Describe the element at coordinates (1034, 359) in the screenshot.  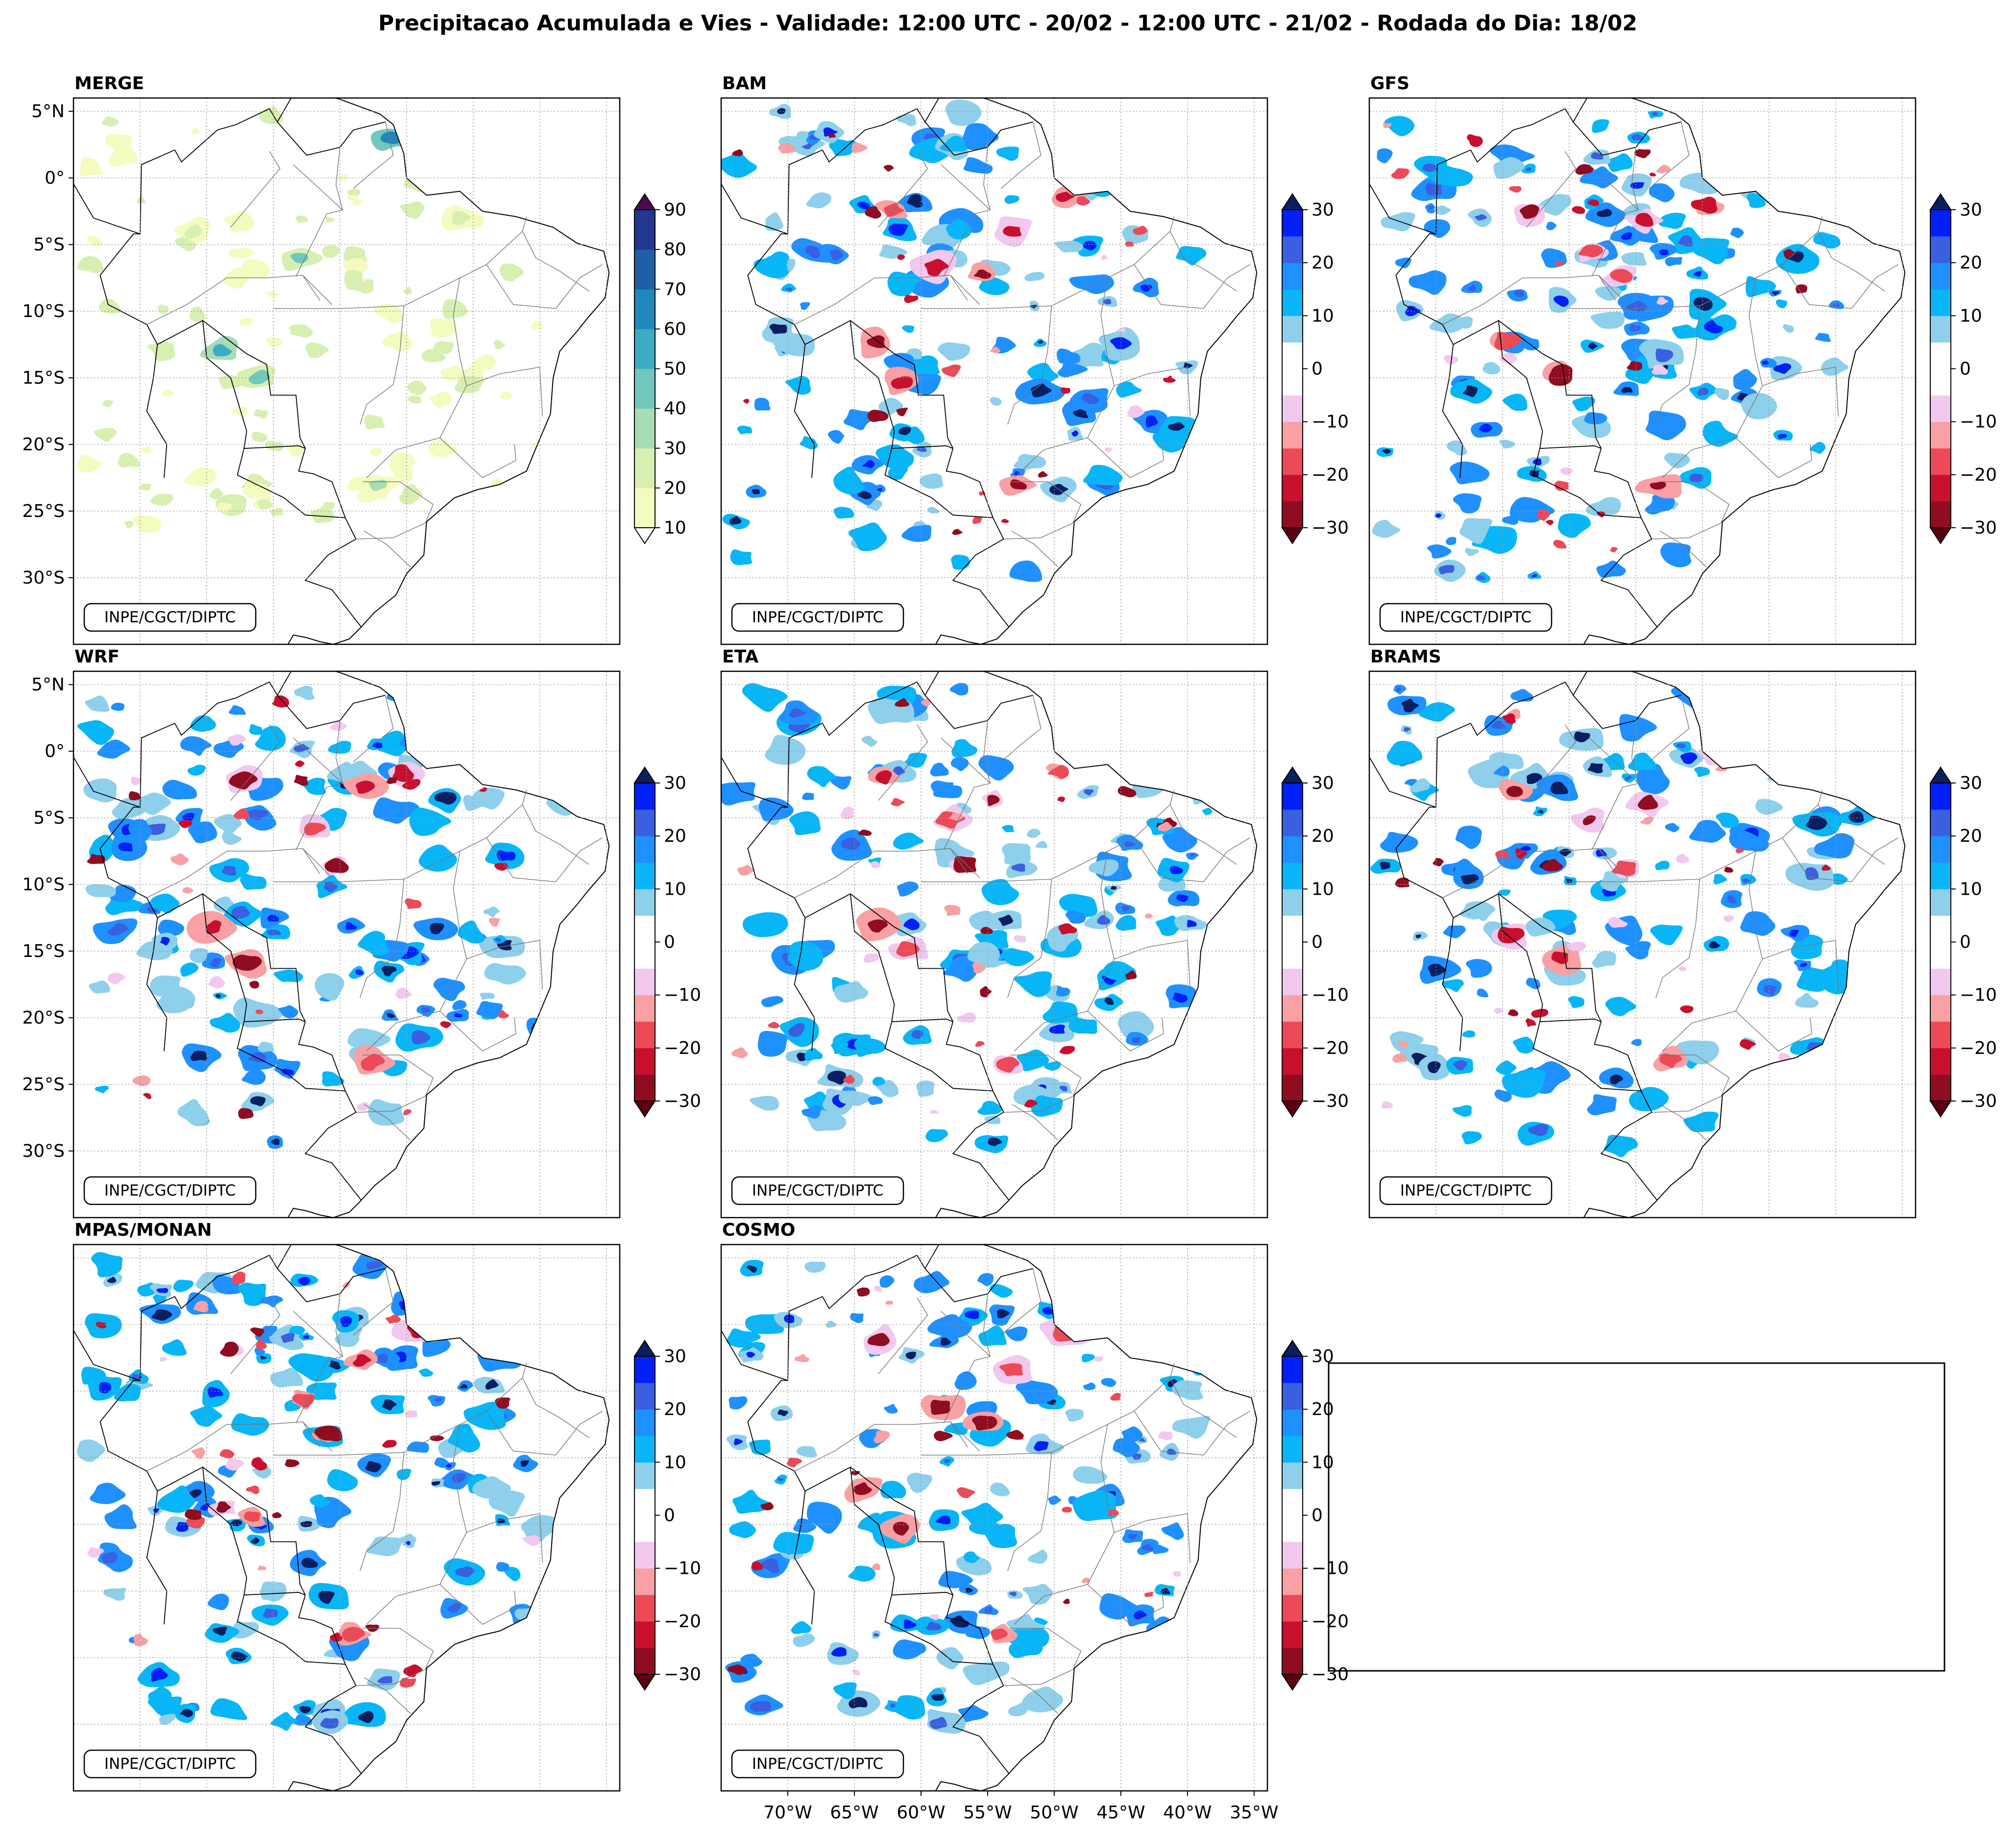
I see `panel-bam: BAM INPE/CGCT/DIPTC −30 −20 −10 0 10 20 30` at that location.